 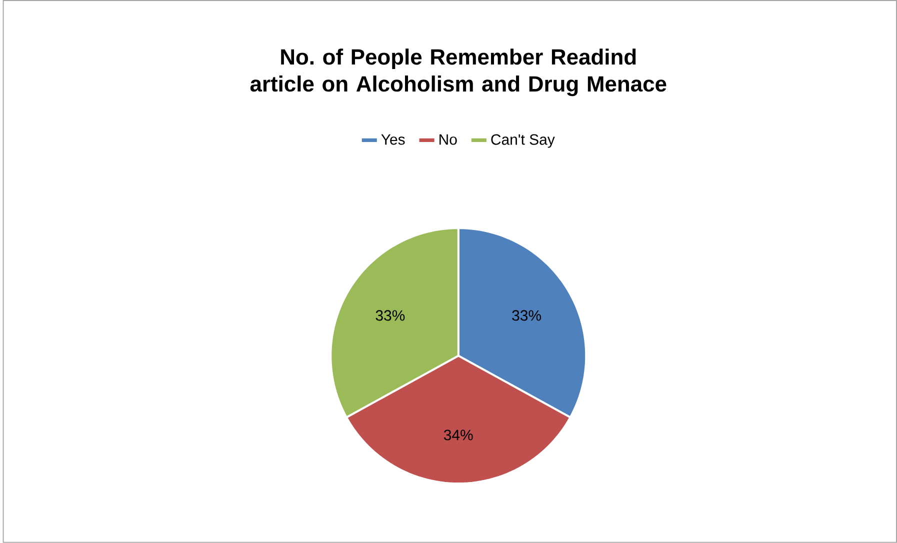 What do you see at coordinates (393, 139) in the screenshot?
I see `legend-label: Yes` at bounding box center [393, 139].